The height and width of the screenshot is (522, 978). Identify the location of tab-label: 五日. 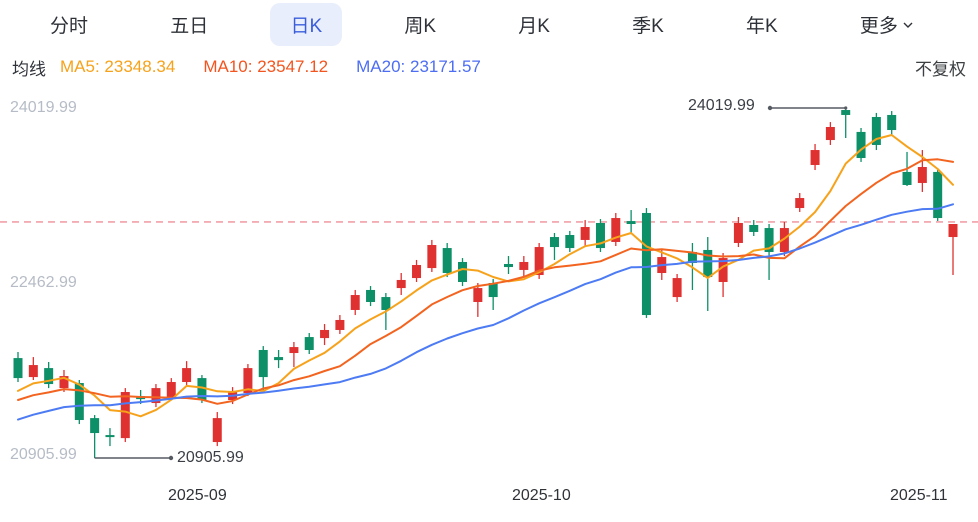
(189, 26).